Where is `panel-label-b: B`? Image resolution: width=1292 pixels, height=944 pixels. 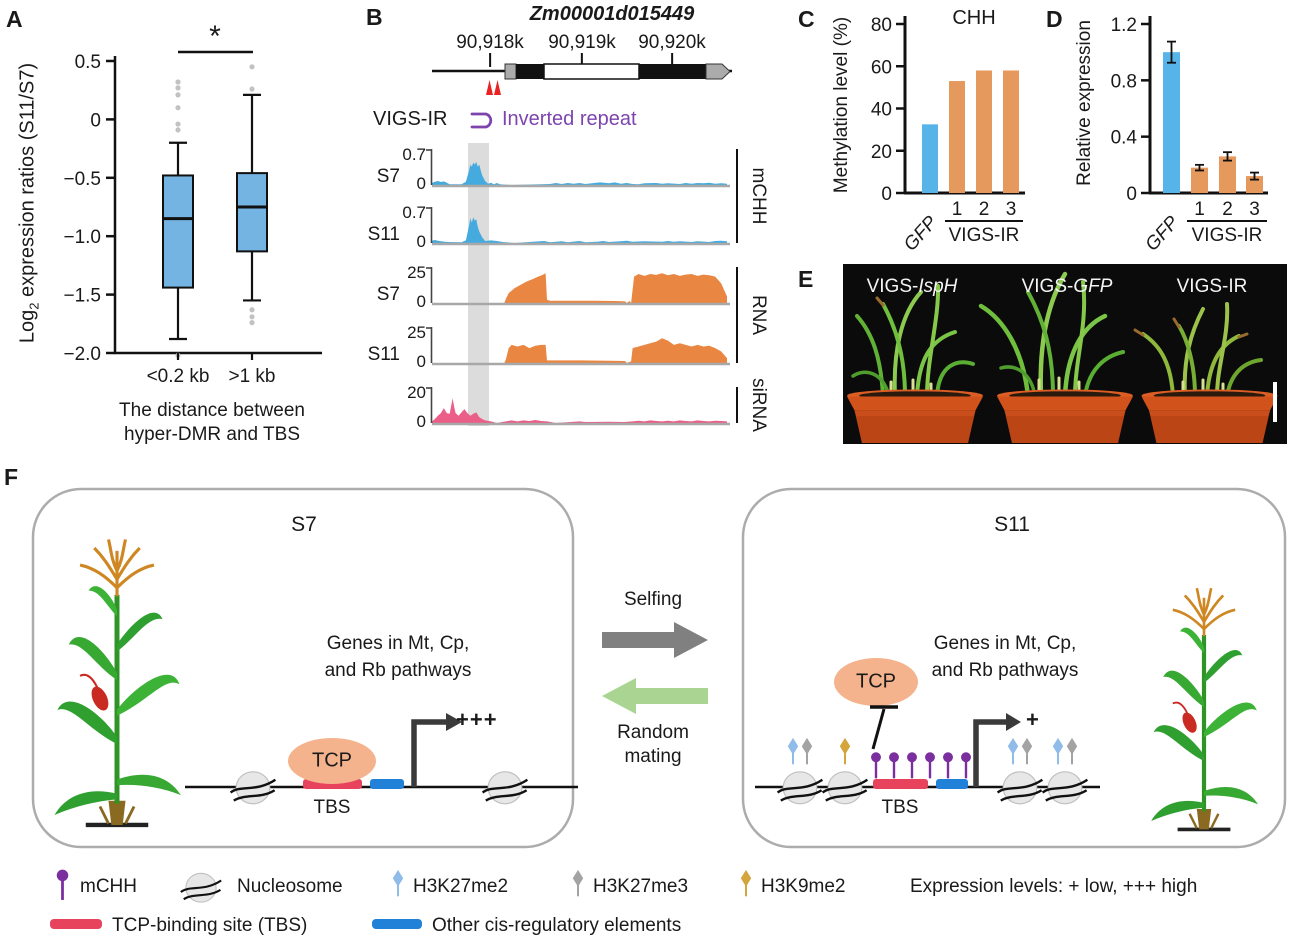
panel-label-b: B is located at coordinates (374, 17).